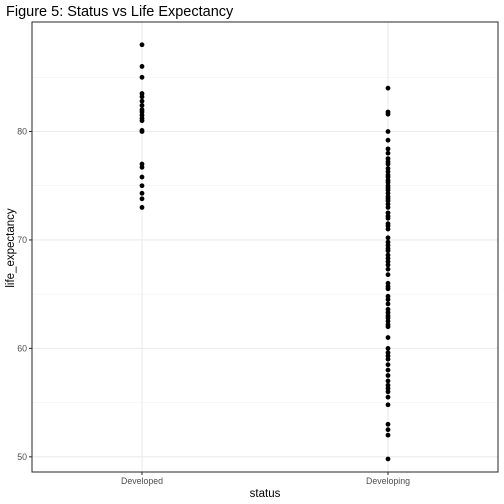  What do you see at coordinates (22, 348) in the screenshot?
I see `y-tick-label: 60` at bounding box center [22, 348].